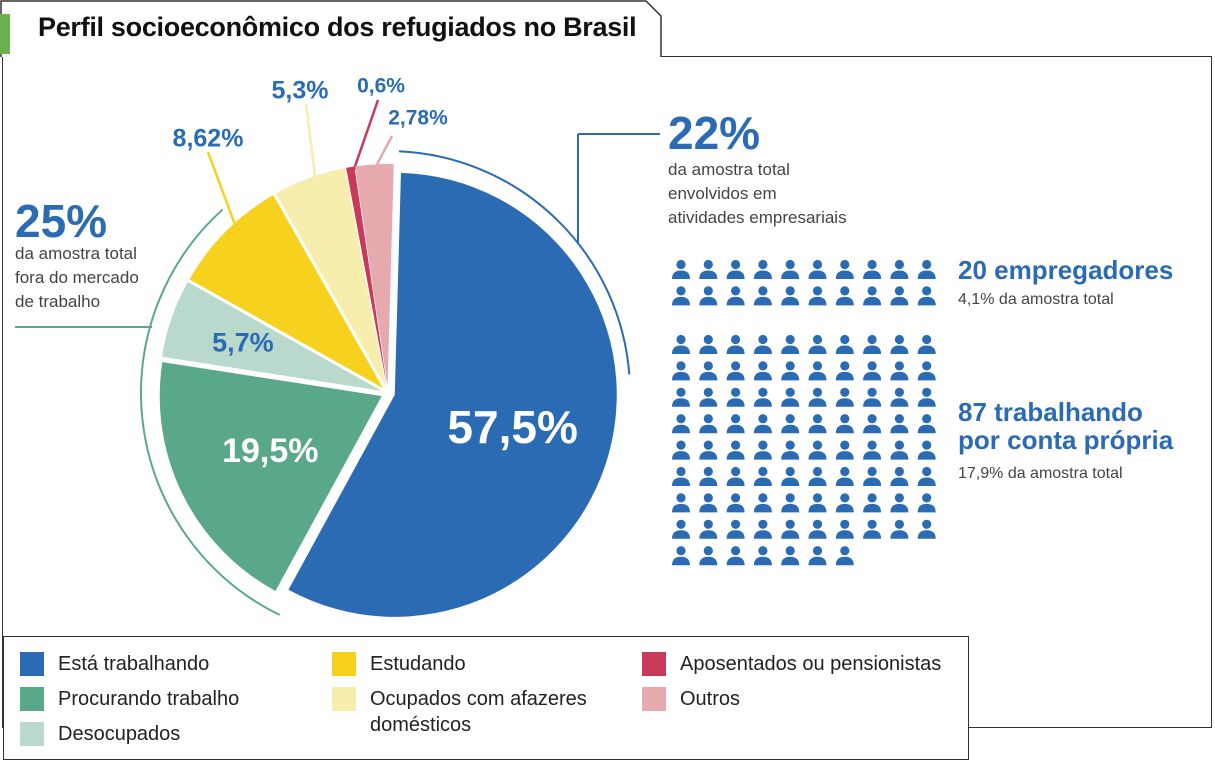 The width and height of the screenshot is (1215, 763). Describe the element at coordinates (791, 664) in the screenshot. I see `legend-item-aposentados: Aposentados ou pensionistas` at that location.